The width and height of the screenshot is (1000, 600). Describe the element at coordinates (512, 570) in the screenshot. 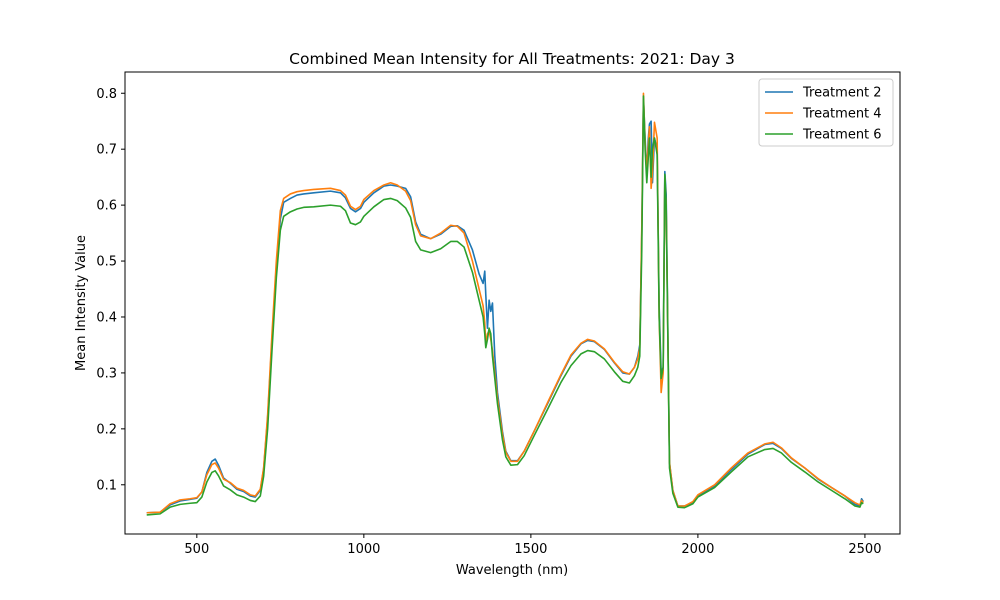

I see `x-axis-label: Wavelength (nm)` at that location.